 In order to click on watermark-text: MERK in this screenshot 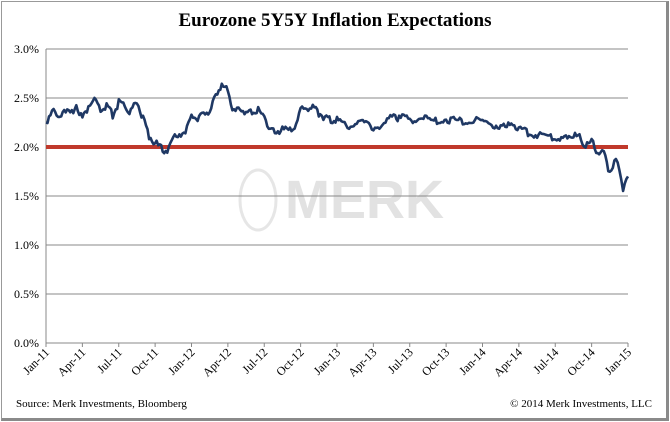, I will do `click(364, 200)`.